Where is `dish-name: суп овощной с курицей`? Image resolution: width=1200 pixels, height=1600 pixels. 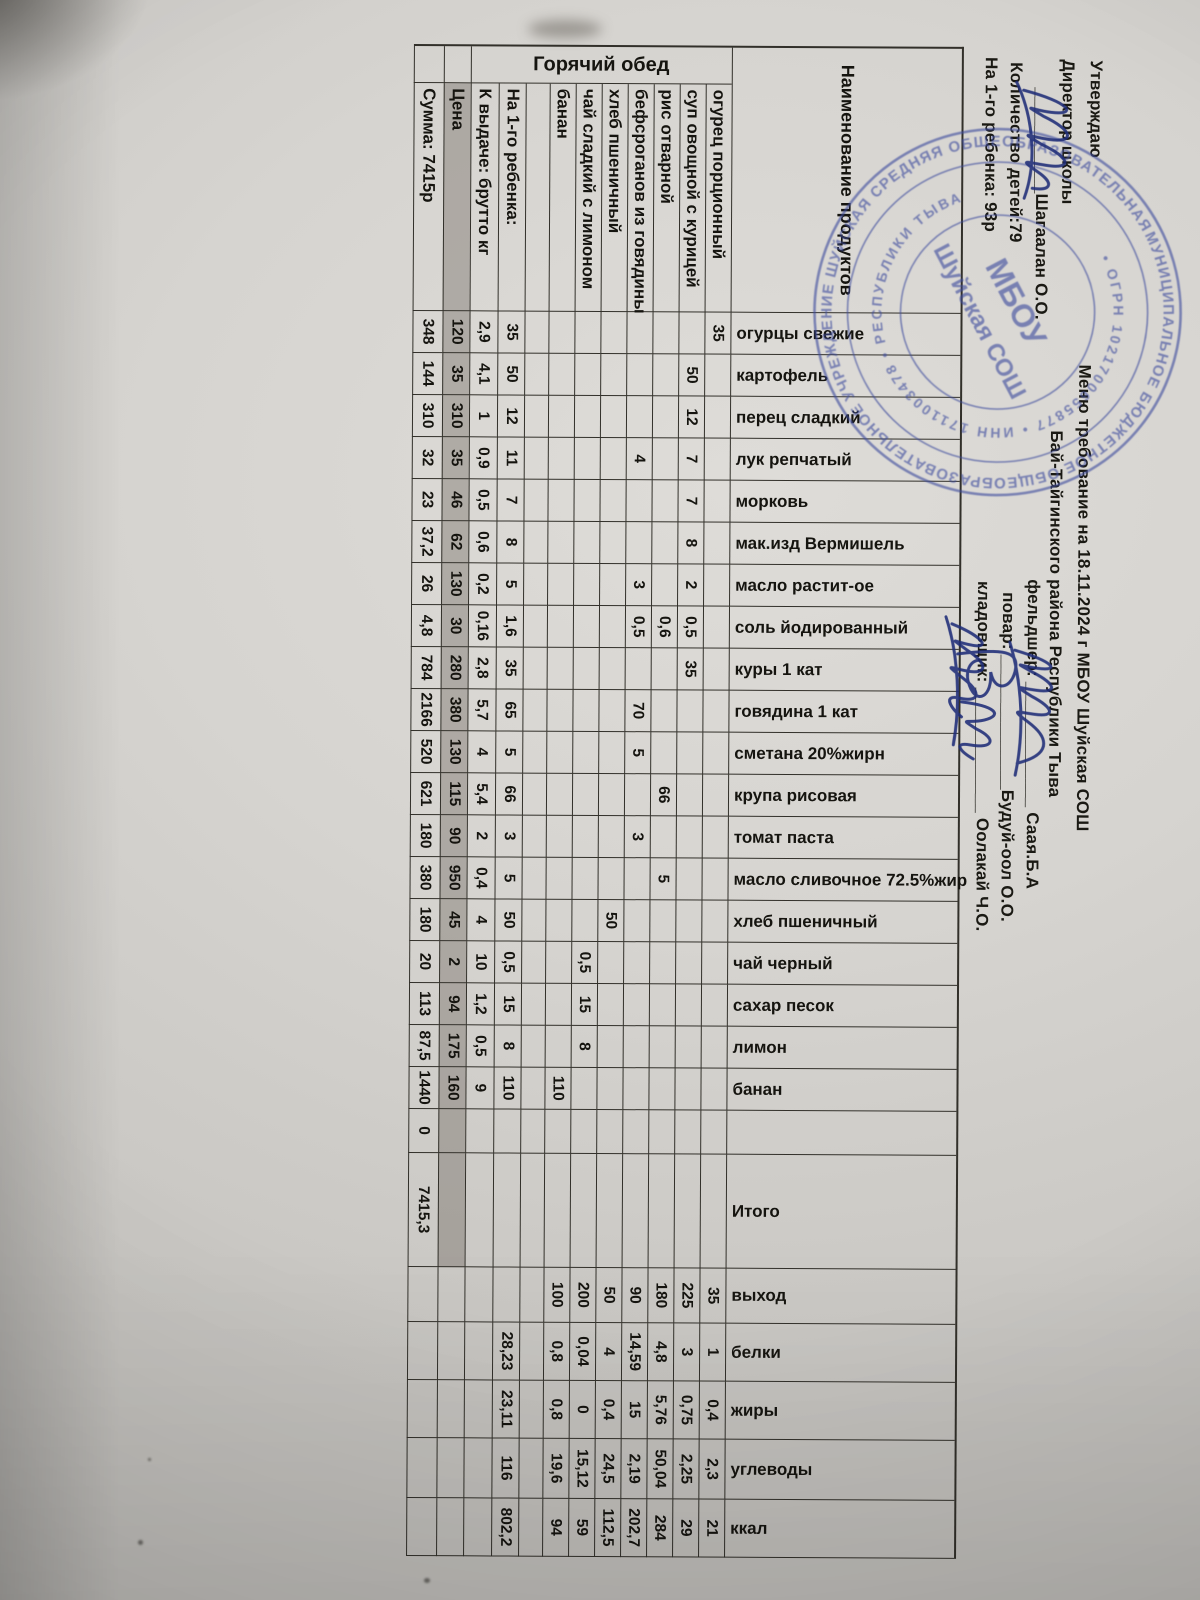 dish-name: суп овощной с курицей is located at coordinates (692, 198).